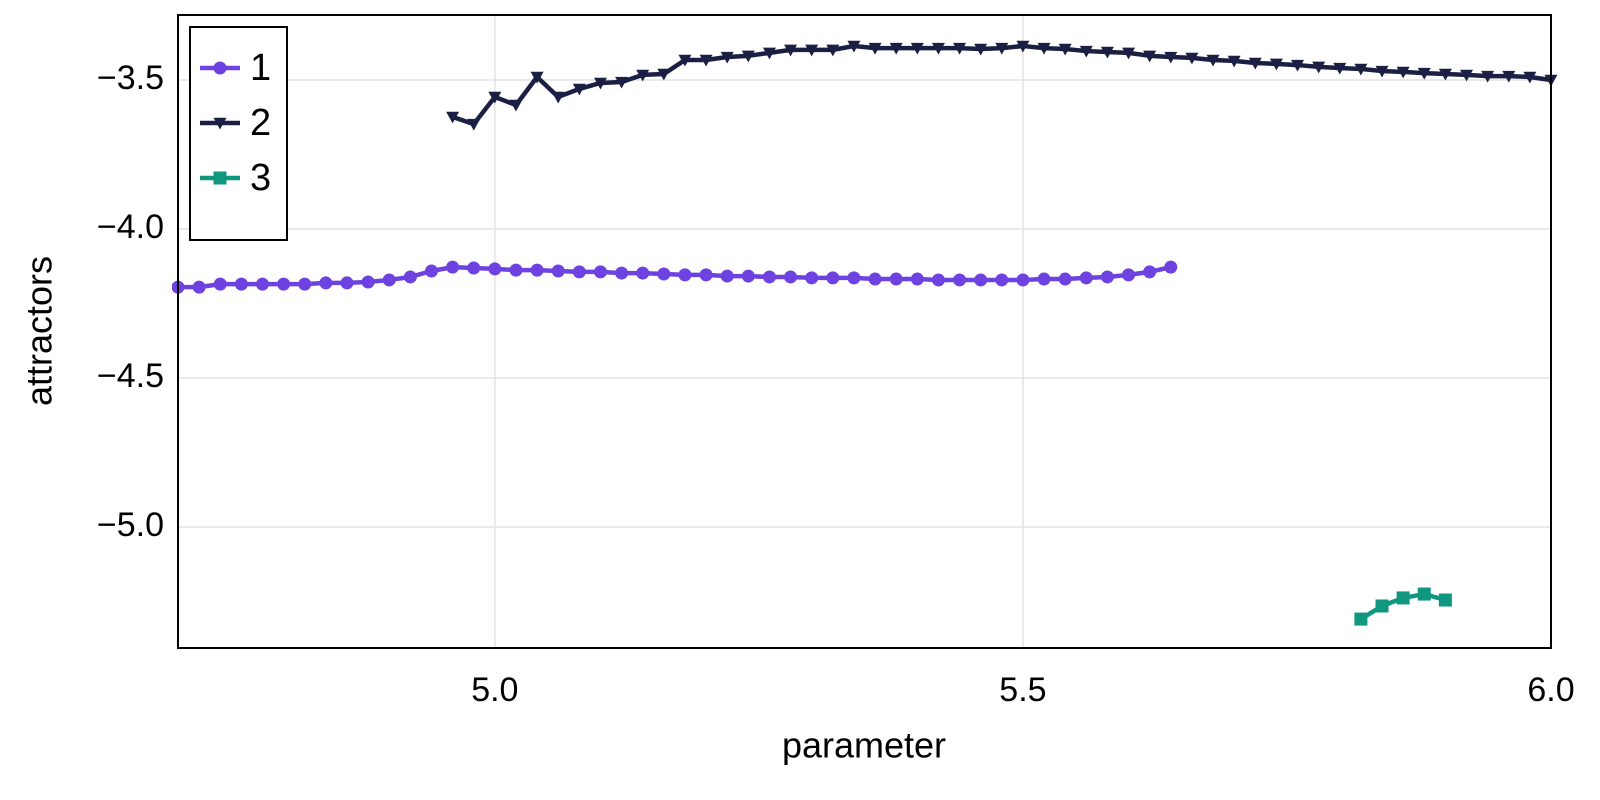 The width and height of the screenshot is (1600, 800). Describe the element at coordinates (130, 227) in the screenshot. I see `y-tick-label: −4.0` at that location.